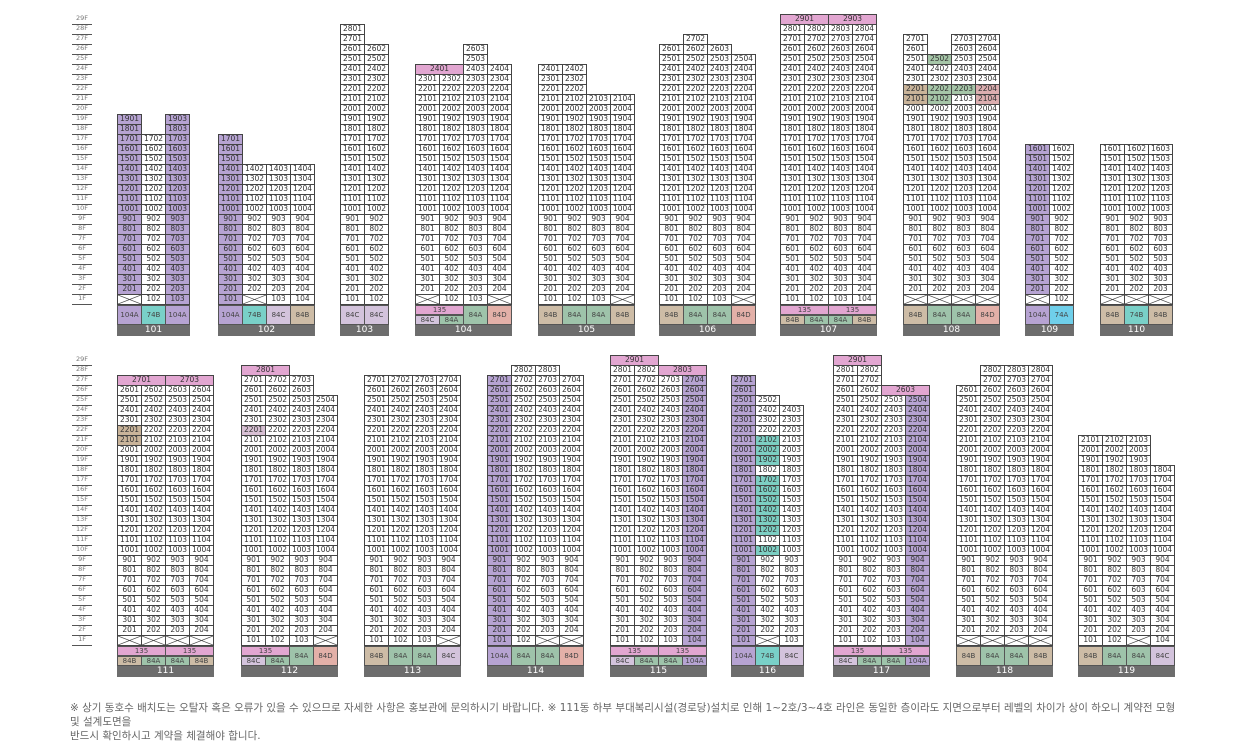 The image size is (1241, 743). I want to click on unit-cell: 1103, so click(598, 199).